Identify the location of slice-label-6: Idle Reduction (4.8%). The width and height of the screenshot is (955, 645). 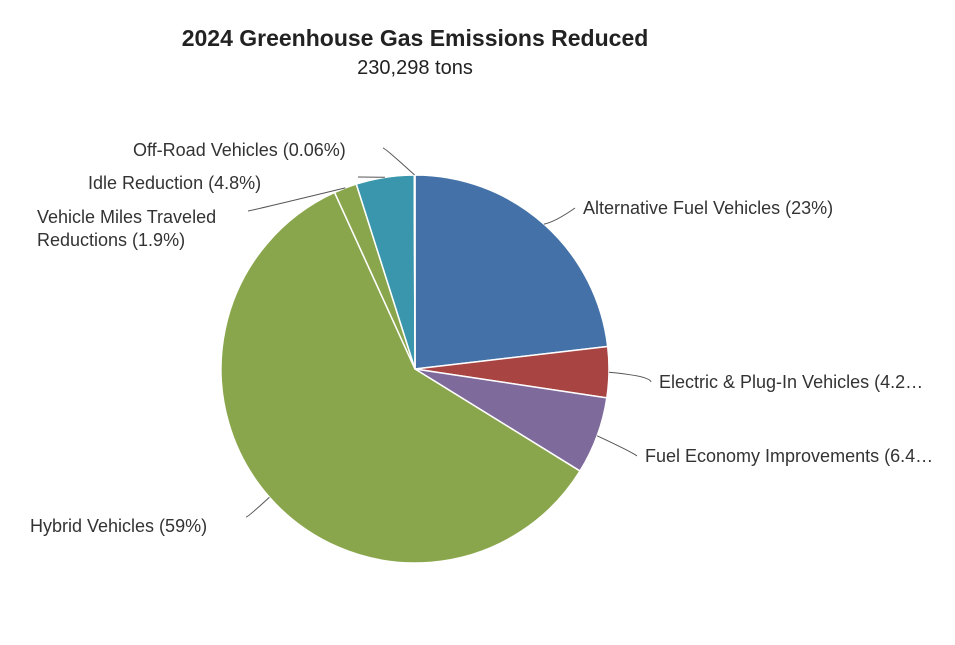
(174, 183).